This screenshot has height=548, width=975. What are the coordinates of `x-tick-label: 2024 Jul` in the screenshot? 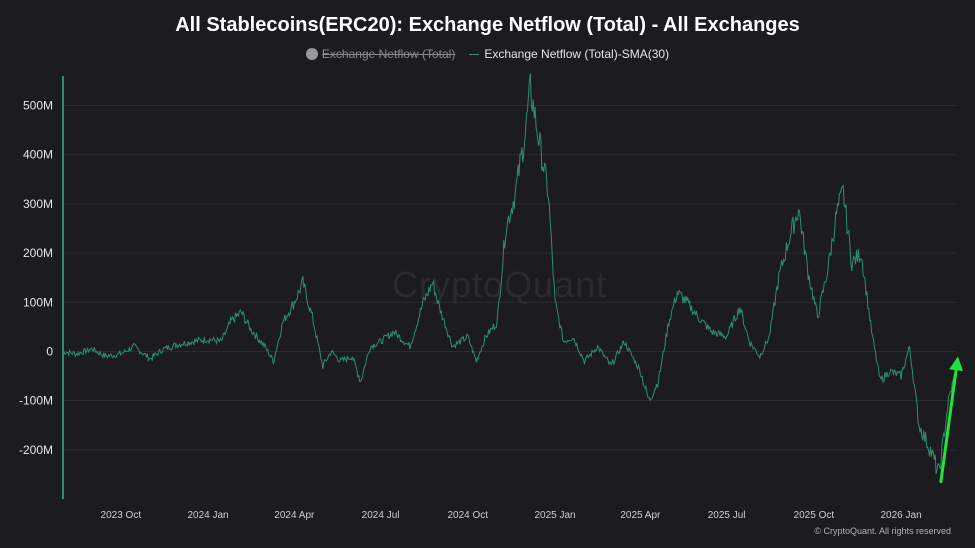 It's located at (381, 515).